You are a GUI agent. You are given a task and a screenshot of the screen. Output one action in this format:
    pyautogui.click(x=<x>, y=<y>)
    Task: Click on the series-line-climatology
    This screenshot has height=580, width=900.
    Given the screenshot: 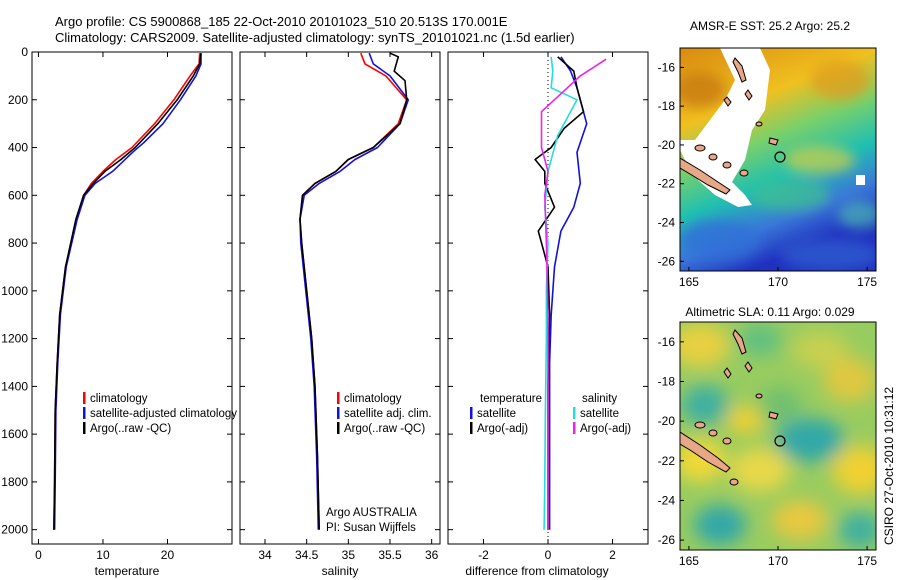 What is the action you would take?
    pyautogui.click(x=127, y=291)
    